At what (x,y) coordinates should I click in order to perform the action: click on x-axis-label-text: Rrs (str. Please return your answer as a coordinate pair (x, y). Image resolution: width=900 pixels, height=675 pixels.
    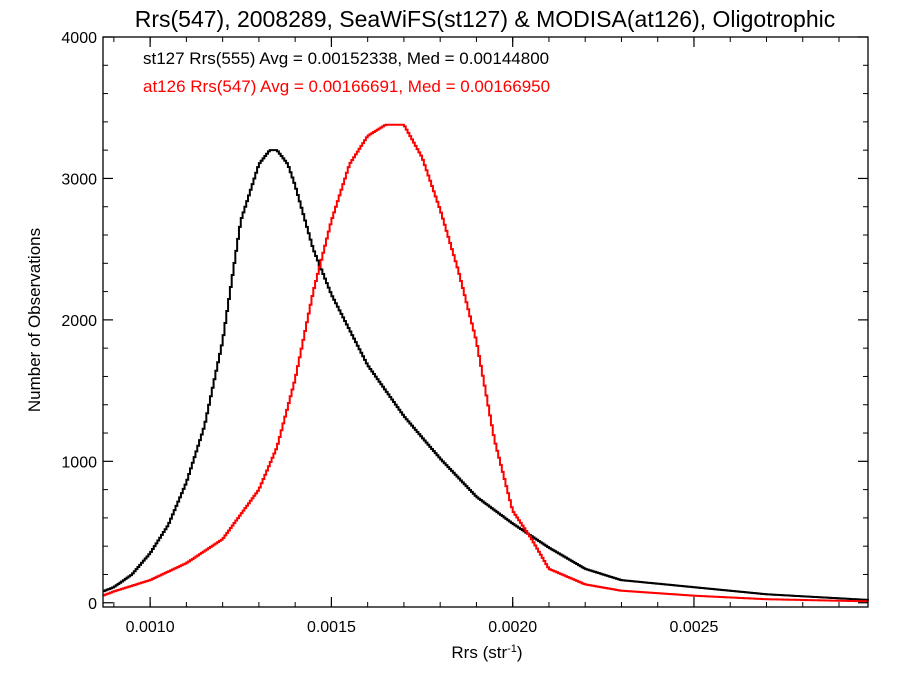
    Looking at the image, I should click on (479, 652).